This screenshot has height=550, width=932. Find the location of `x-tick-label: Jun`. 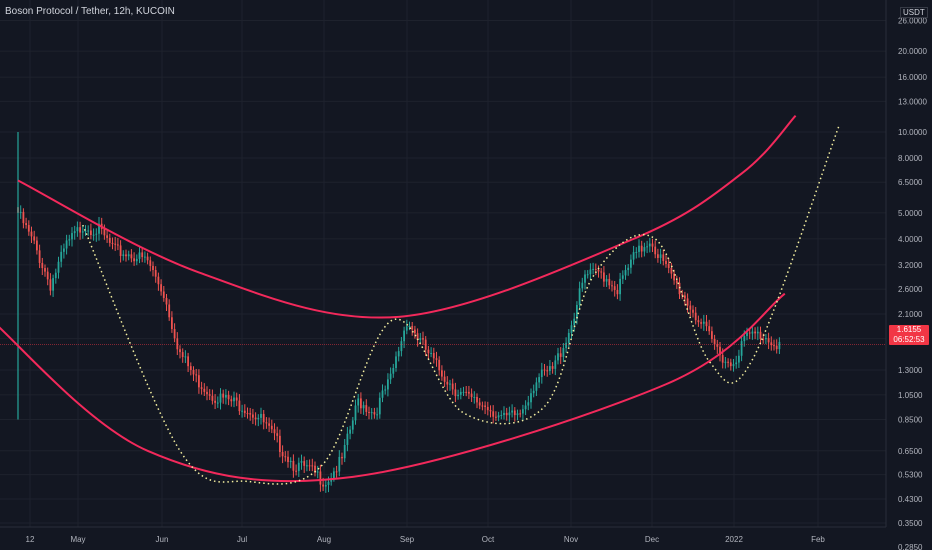

x-tick-label: Jun is located at coordinates (162, 539).